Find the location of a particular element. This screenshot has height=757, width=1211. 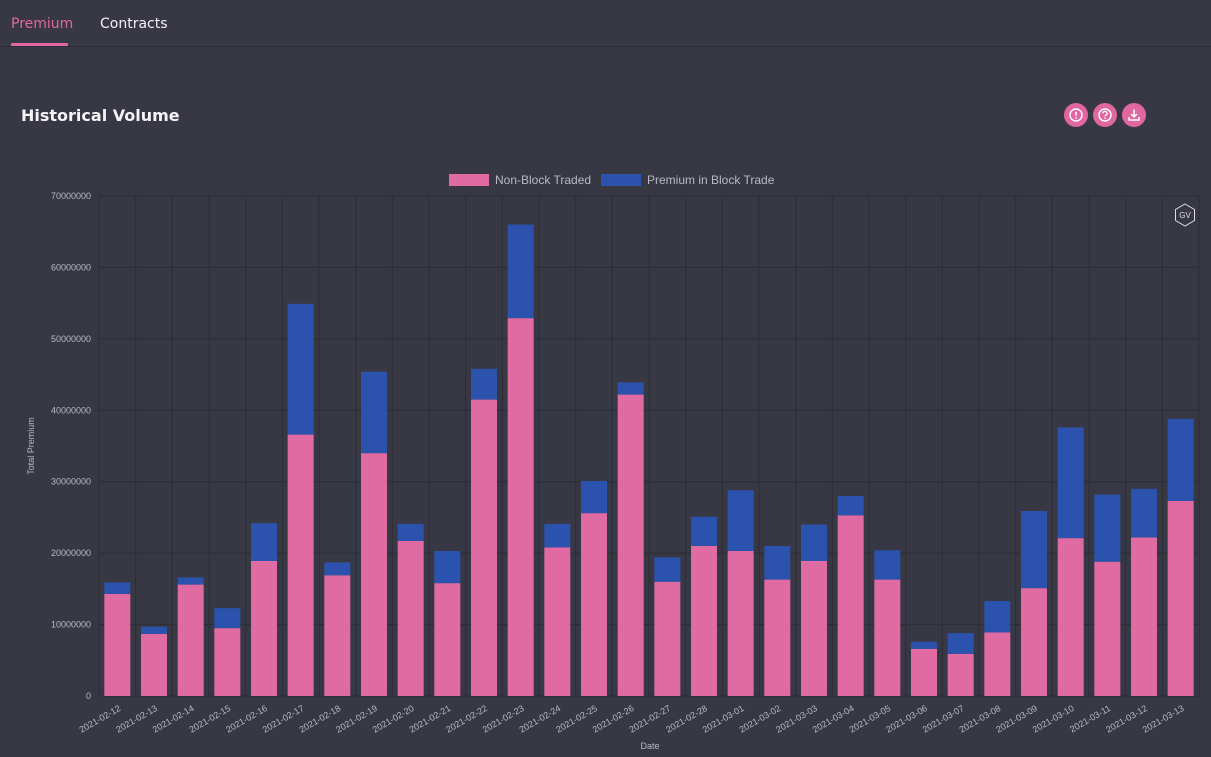

x-tick-label: 2021-03-10 is located at coordinates (1053, 719).